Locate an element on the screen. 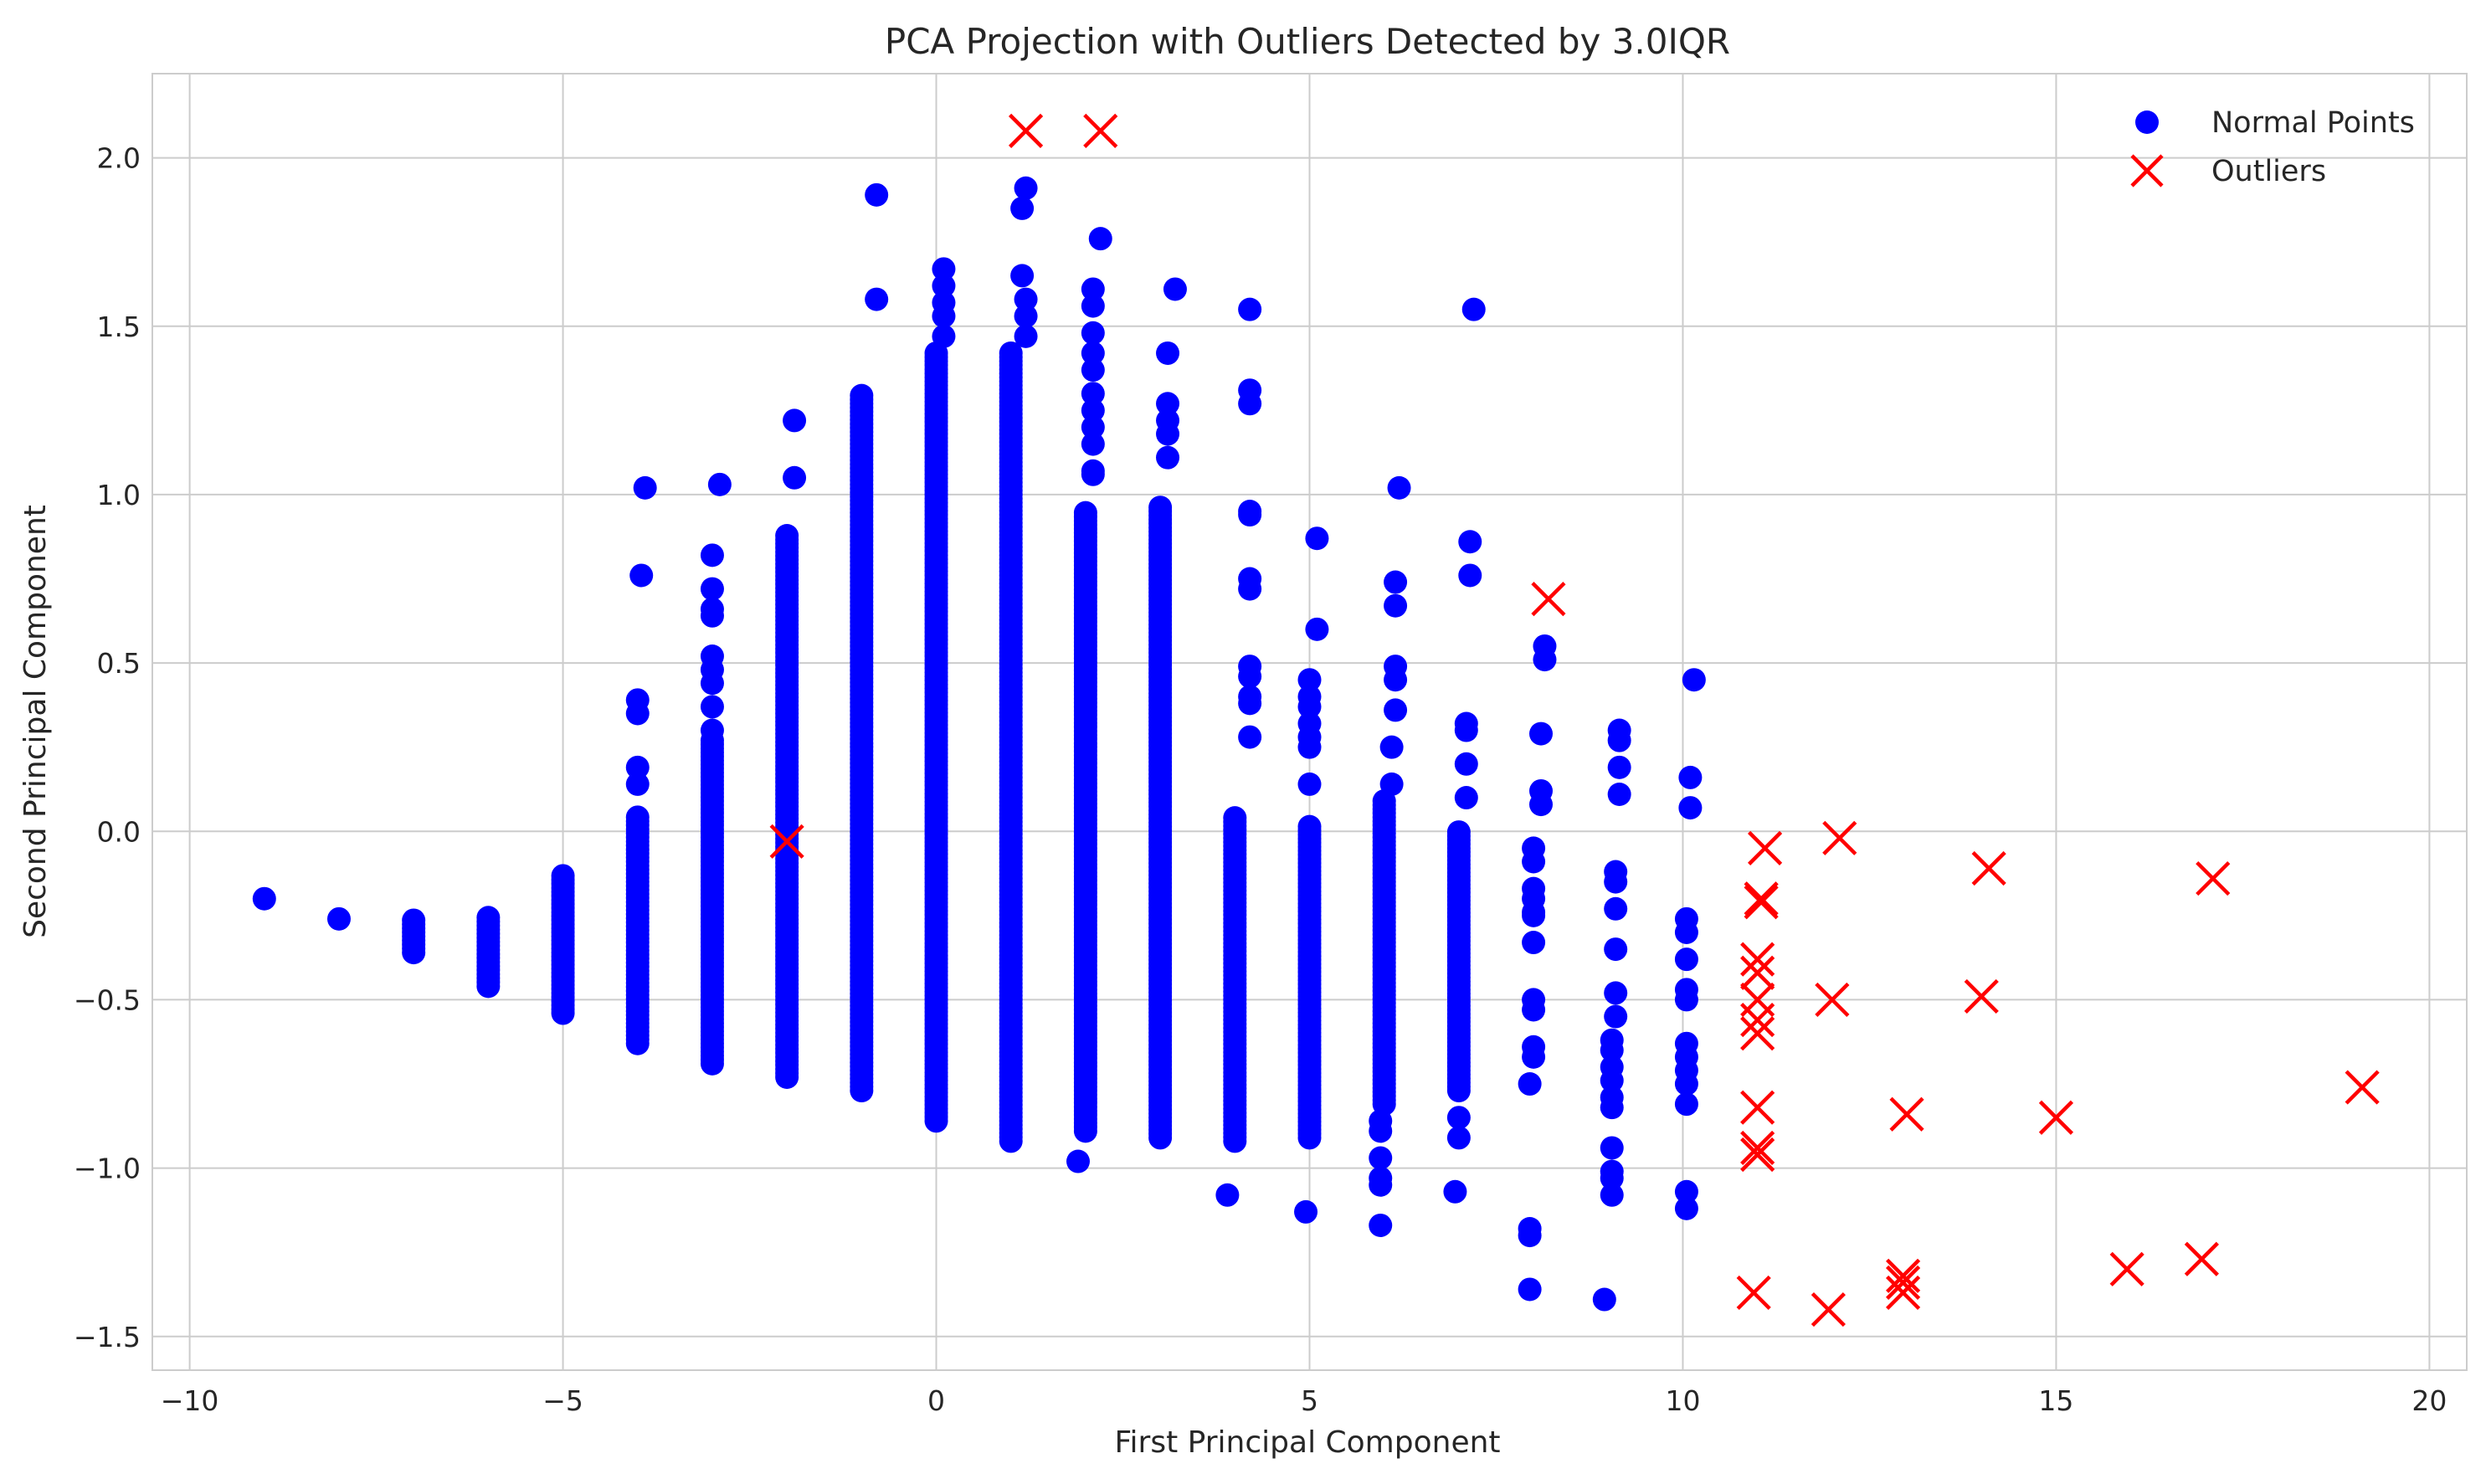 This screenshot has width=2486, height=1484. y-tick-label: −1.5 is located at coordinates (108, 1337).